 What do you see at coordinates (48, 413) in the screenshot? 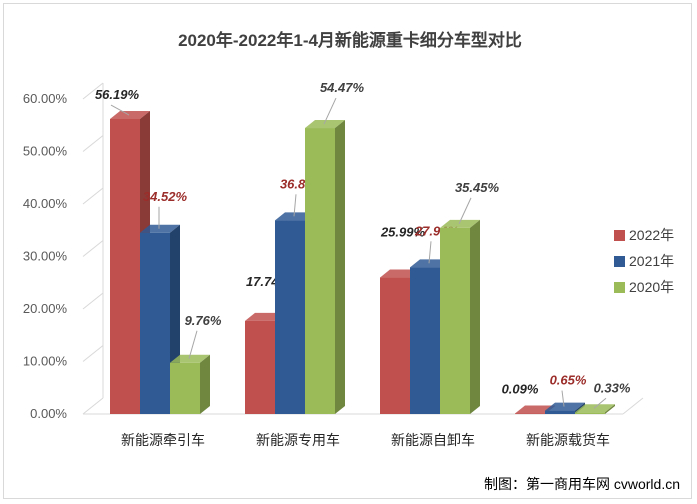
I see `y-tick-label: 0.00%` at bounding box center [48, 413].